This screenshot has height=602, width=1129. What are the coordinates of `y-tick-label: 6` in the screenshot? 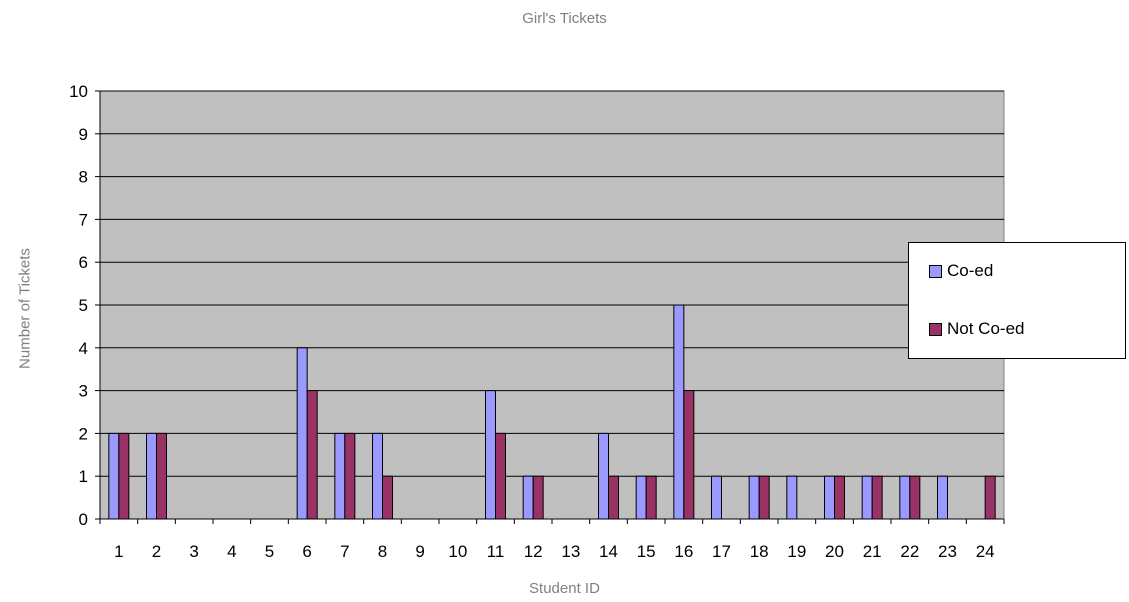 It's located at (83, 262).